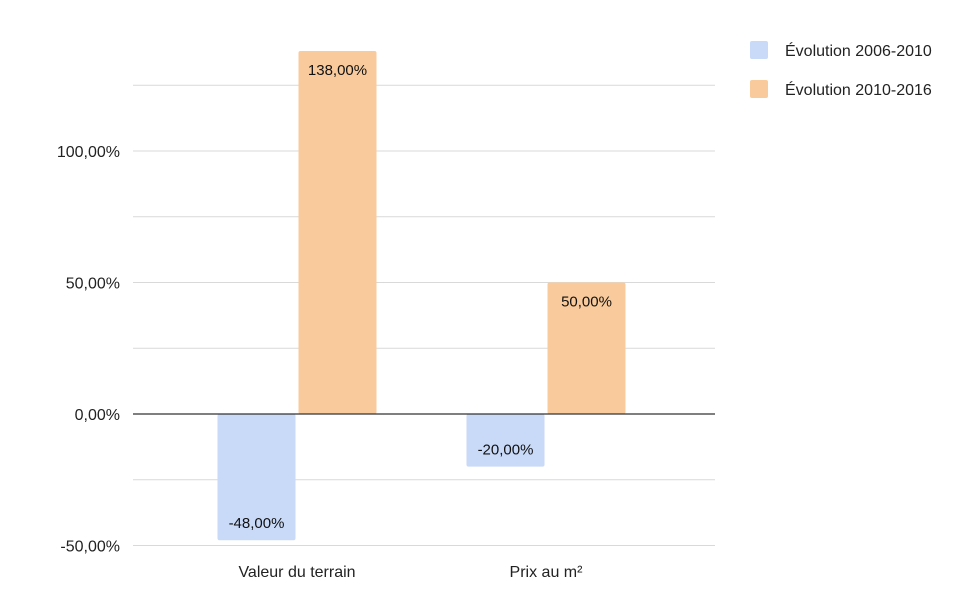 This screenshot has width=978, height=600. I want to click on legend-label: Évolution 2010-2016, so click(858, 89).